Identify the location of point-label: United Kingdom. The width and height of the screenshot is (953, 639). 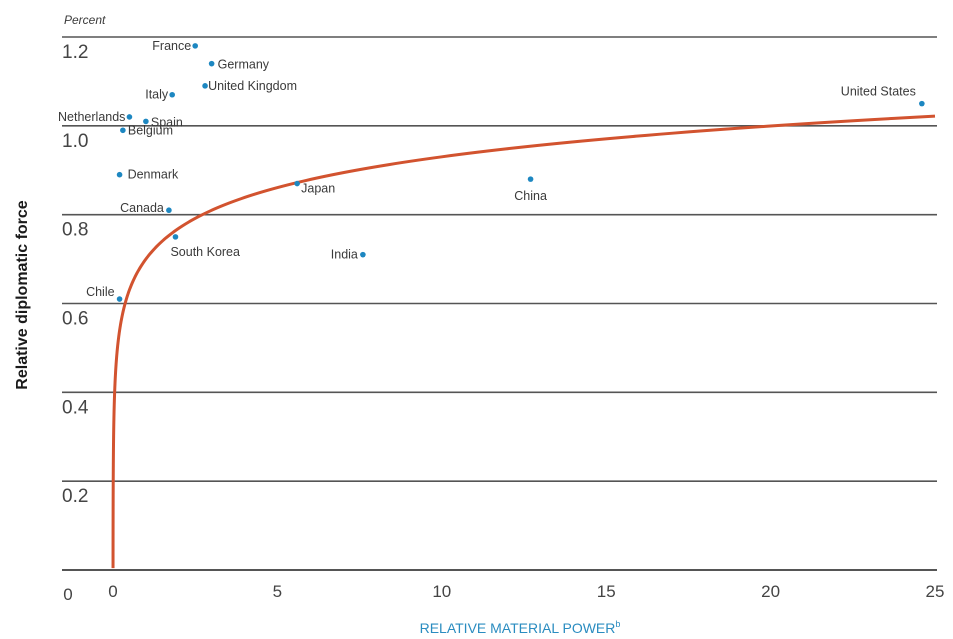
(252, 86).